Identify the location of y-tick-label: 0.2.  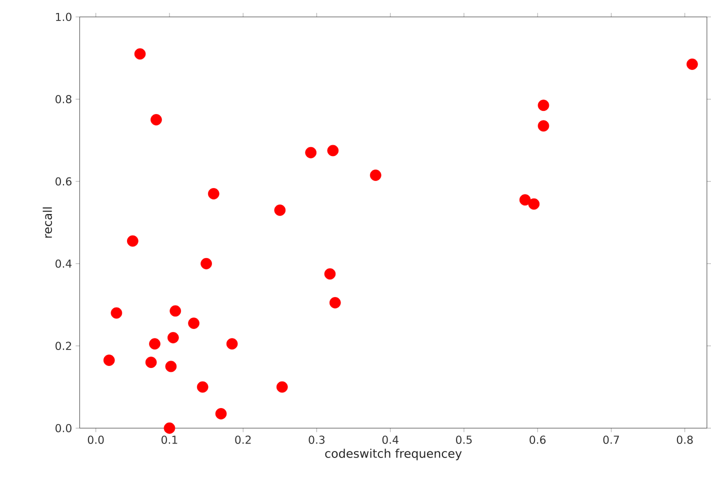
(64, 346).